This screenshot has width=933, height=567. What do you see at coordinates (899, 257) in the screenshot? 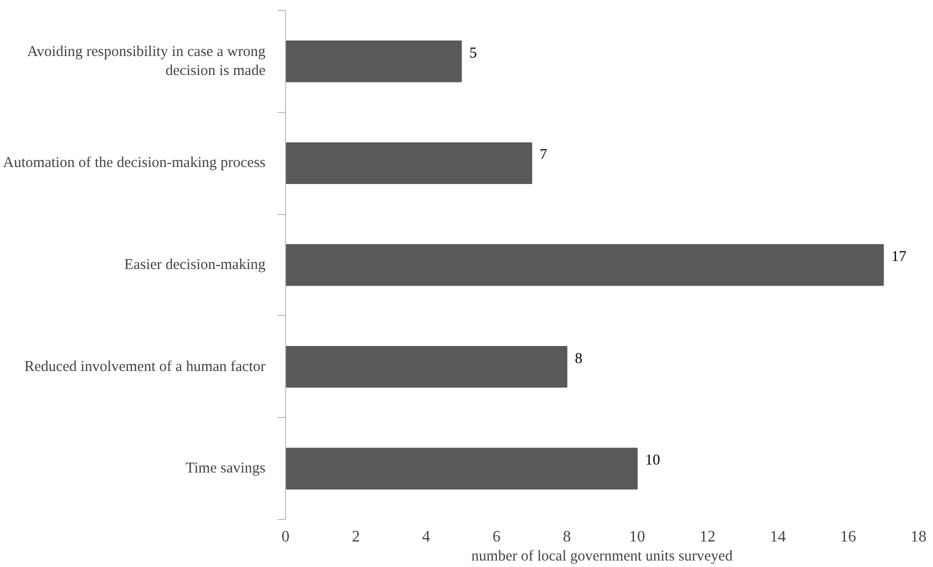
I see `data-label: 17` at bounding box center [899, 257].